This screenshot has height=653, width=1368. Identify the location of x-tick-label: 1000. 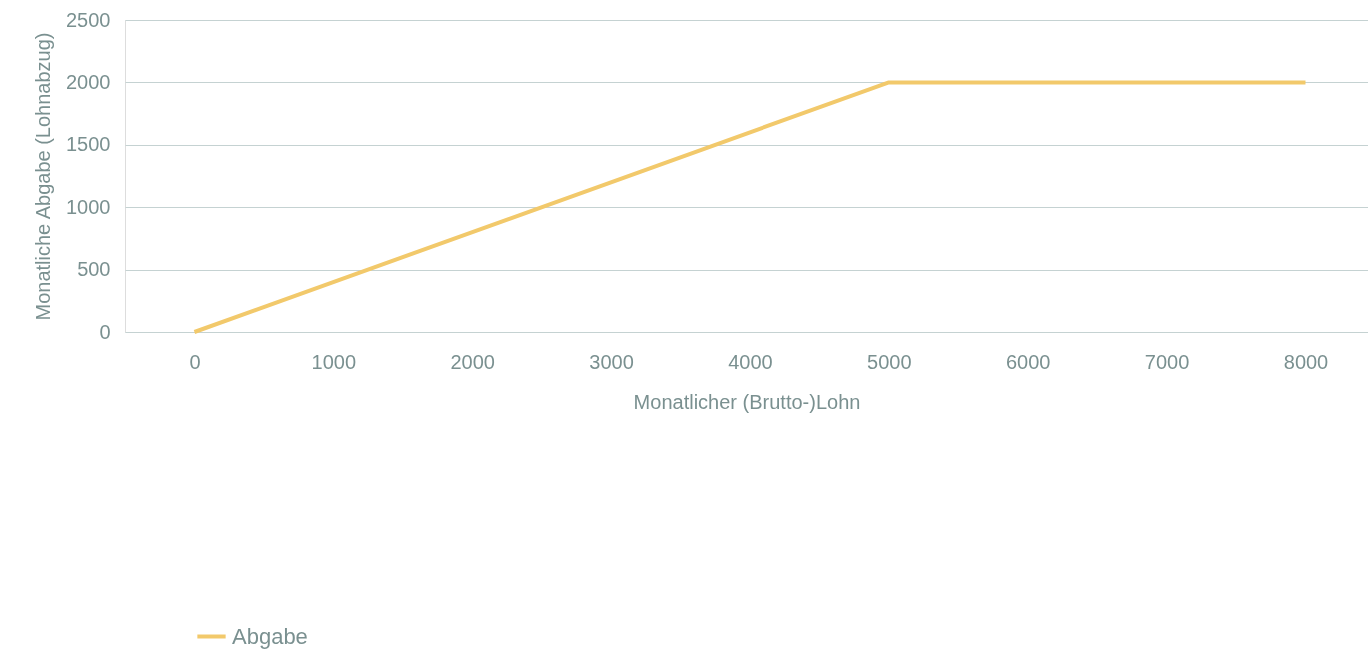
(334, 361).